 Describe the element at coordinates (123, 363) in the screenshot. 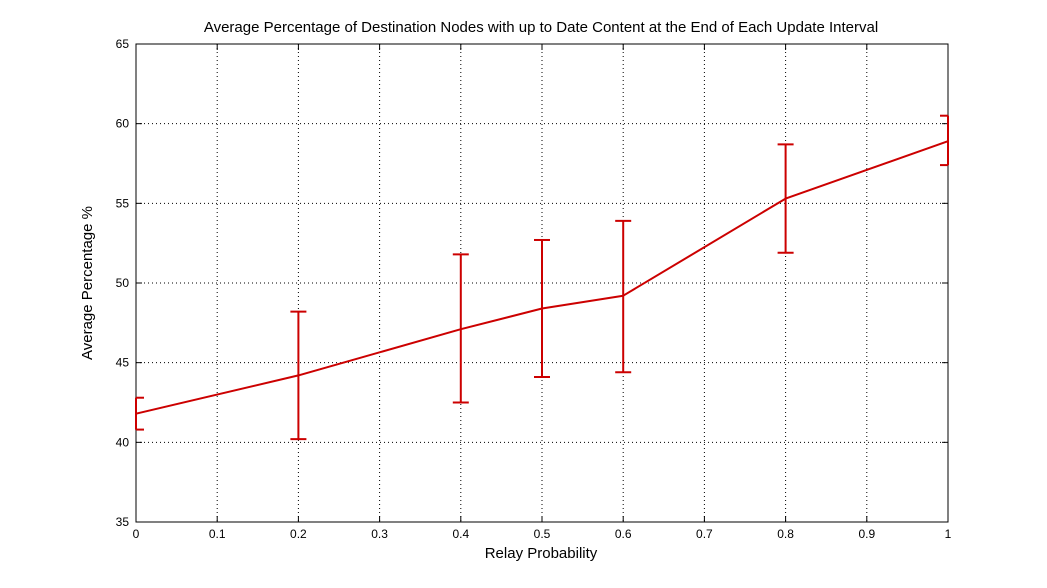

I see `y-tick-label: 45` at that location.